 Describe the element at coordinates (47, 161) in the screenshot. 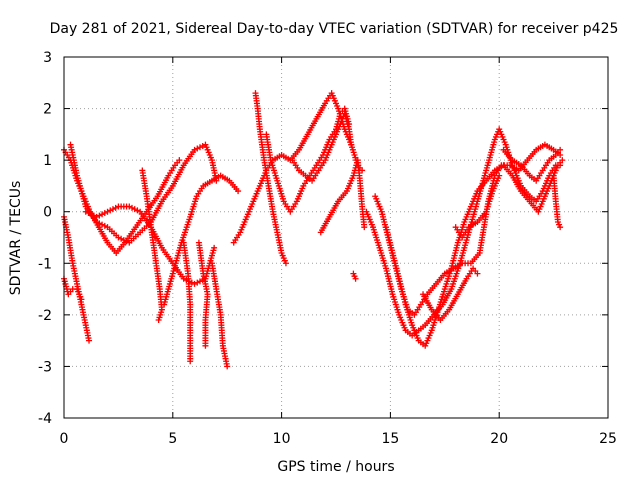

I see `y-tick-label: 1` at that location.